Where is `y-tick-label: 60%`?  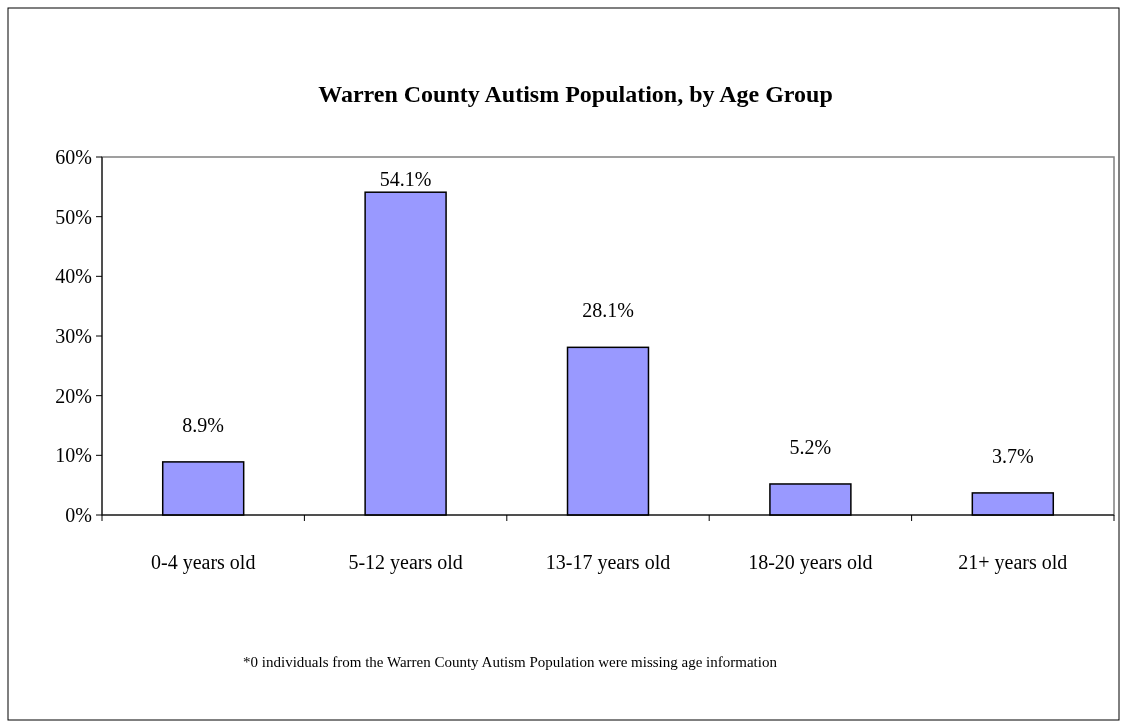 y-tick-label: 60% is located at coordinates (73, 157).